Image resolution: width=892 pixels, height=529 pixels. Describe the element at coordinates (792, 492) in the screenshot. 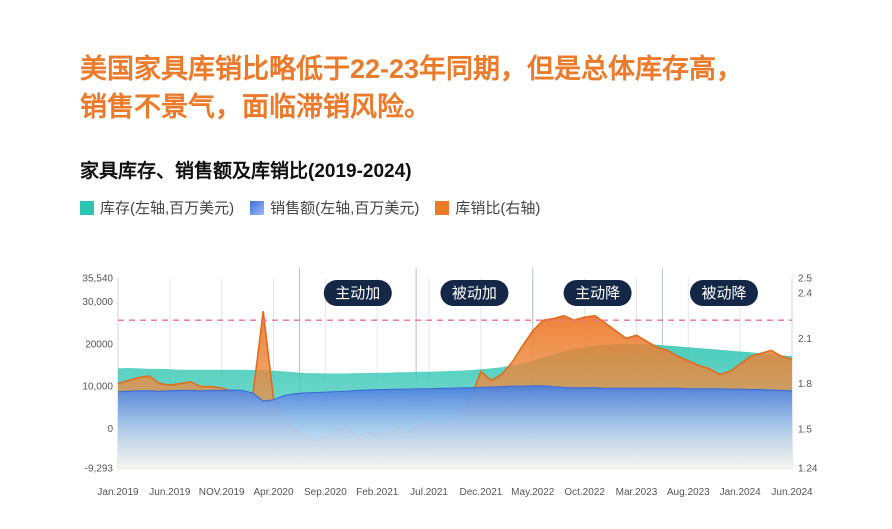

I see `x-tick-label: Jun.2024` at that location.